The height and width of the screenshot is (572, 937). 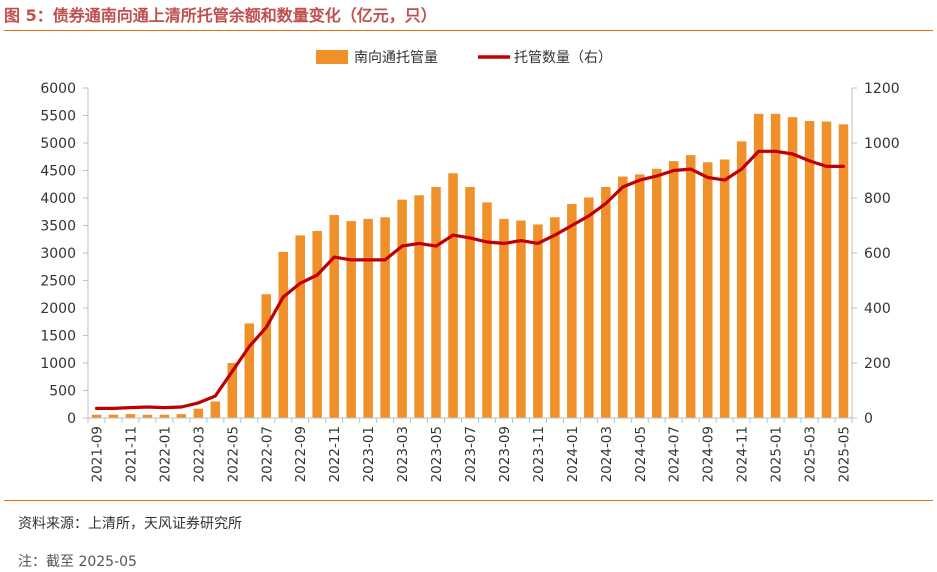 What do you see at coordinates (220, 15) in the screenshot?
I see `figure-title: 图 5：债券通南向通上清所托管余额和数量变化（亿元，只）` at bounding box center [220, 15].